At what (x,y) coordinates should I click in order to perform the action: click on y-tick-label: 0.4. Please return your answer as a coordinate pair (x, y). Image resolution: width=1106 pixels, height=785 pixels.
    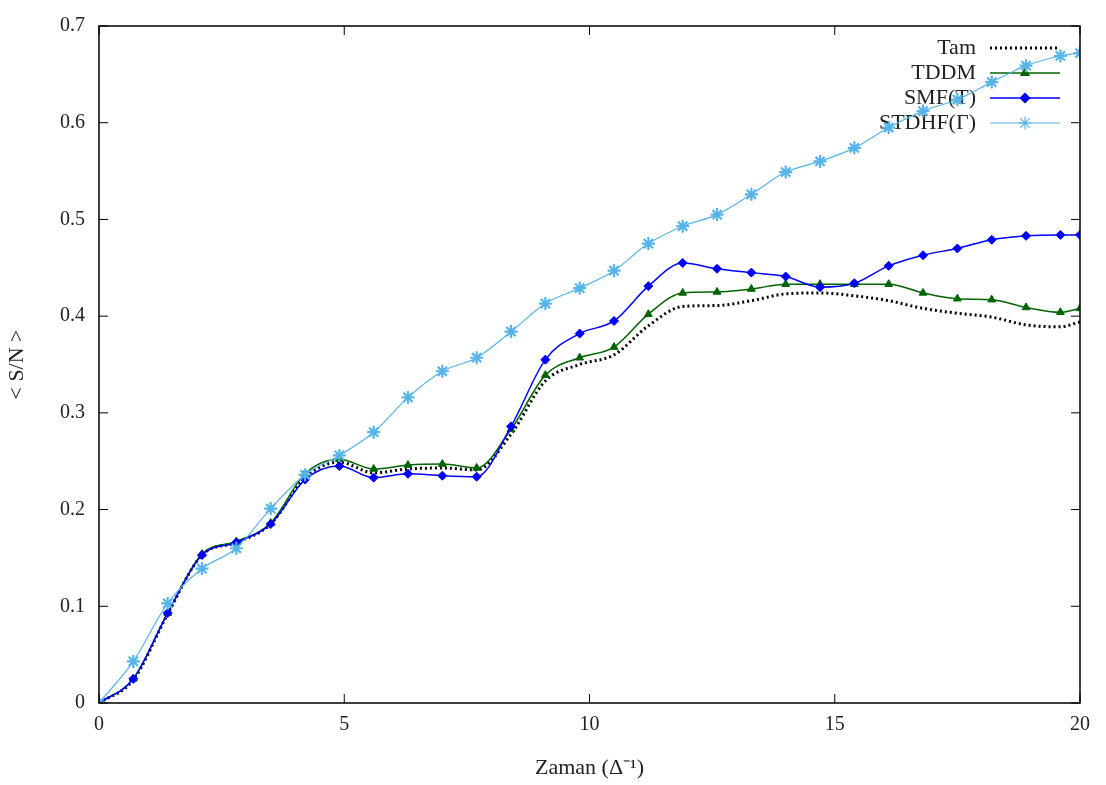
    Looking at the image, I should click on (72, 314).